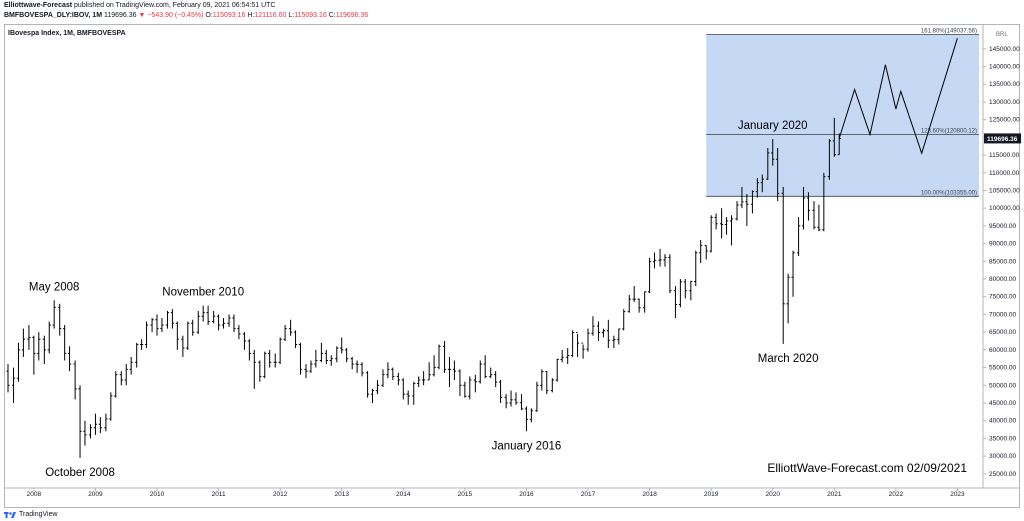 This screenshot has height=521, width=1024. What do you see at coordinates (896, 494) in the screenshot?
I see `x-tick-label: 2022` at bounding box center [896, 494].